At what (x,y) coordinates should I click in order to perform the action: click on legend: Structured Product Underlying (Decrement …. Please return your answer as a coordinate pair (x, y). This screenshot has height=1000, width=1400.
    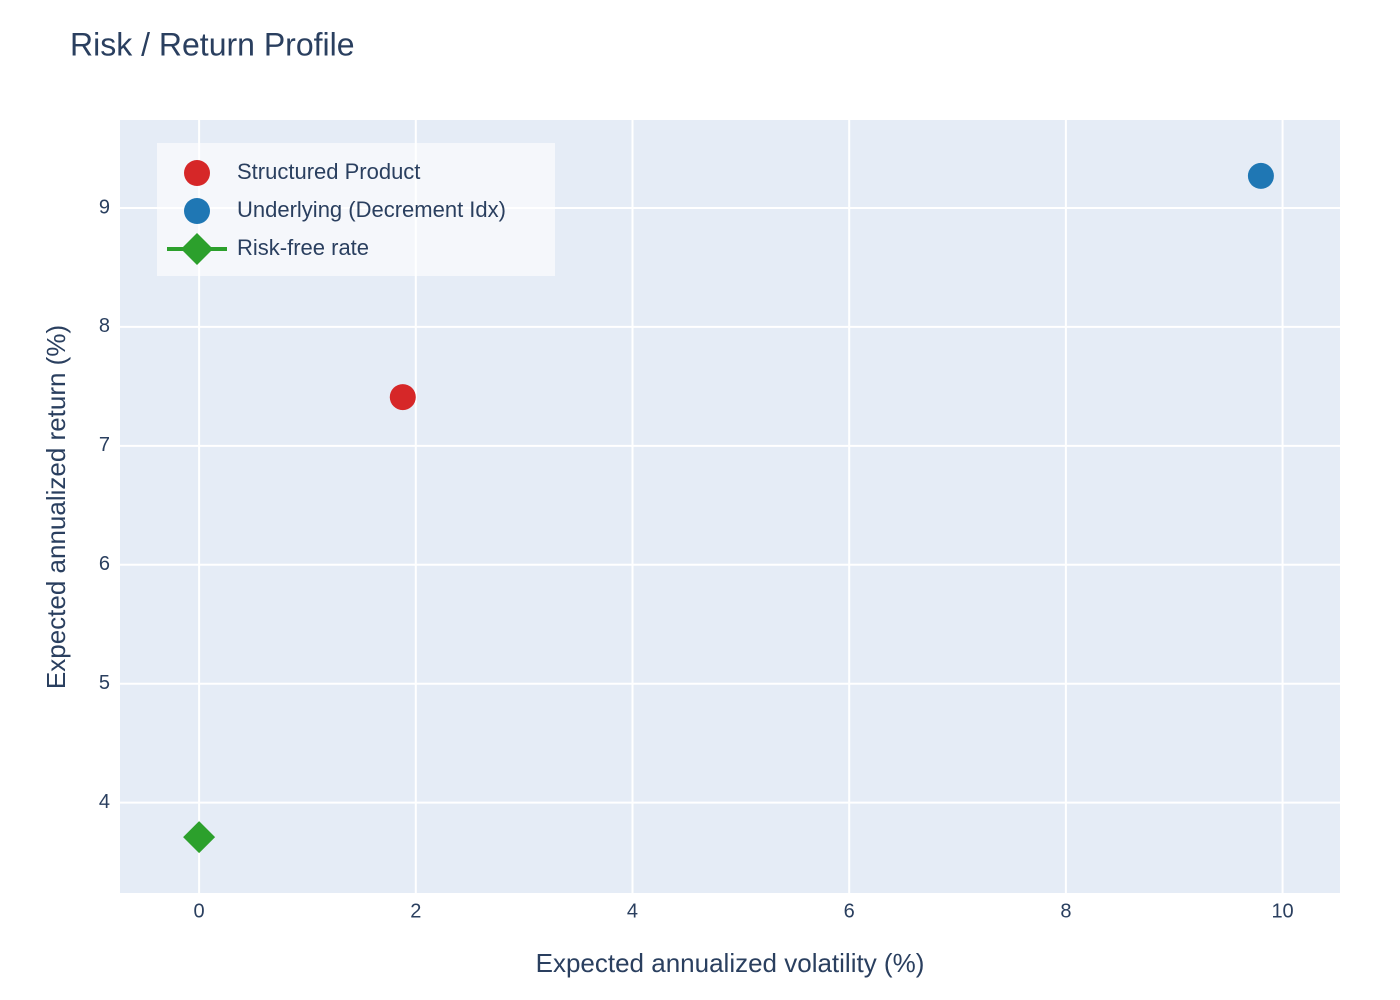
    Looking at the image, I should click on (356, 209).